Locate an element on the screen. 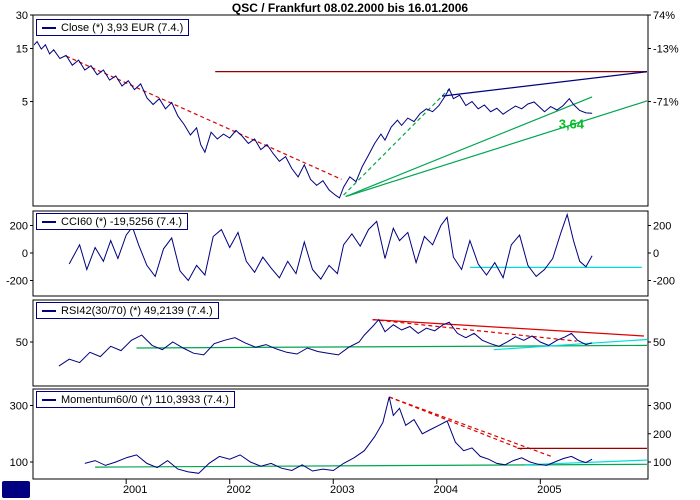  x-axis-label: 2002 is located at coordinates (238, 490).